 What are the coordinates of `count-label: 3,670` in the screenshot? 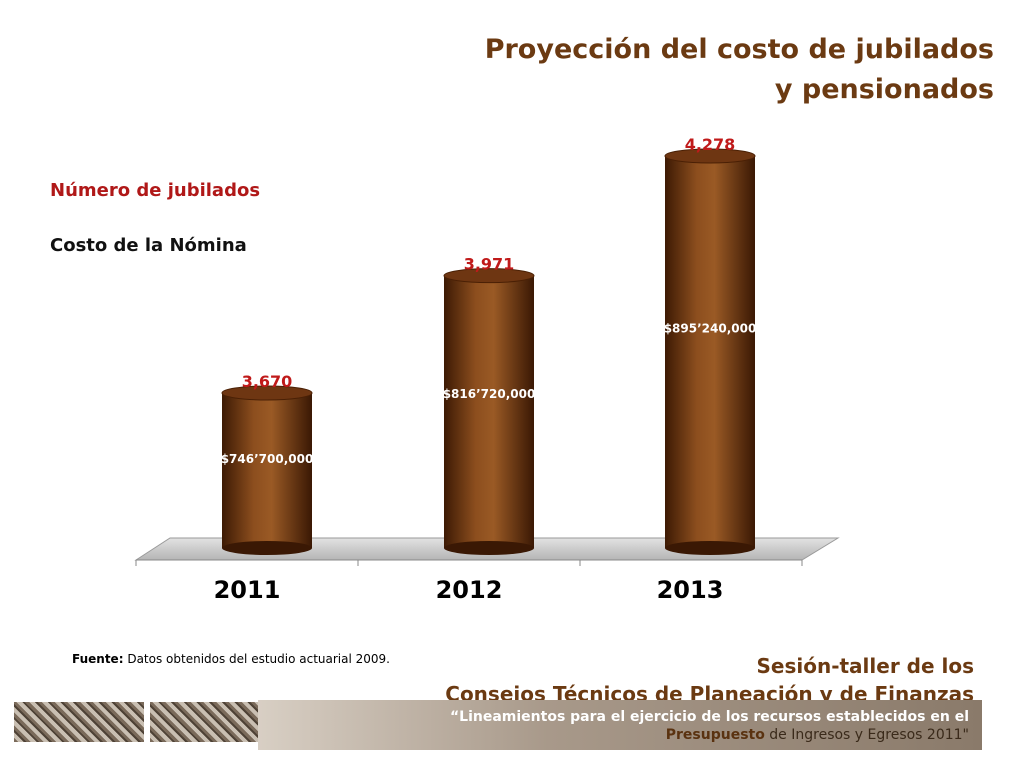 It's located at (267, 381).